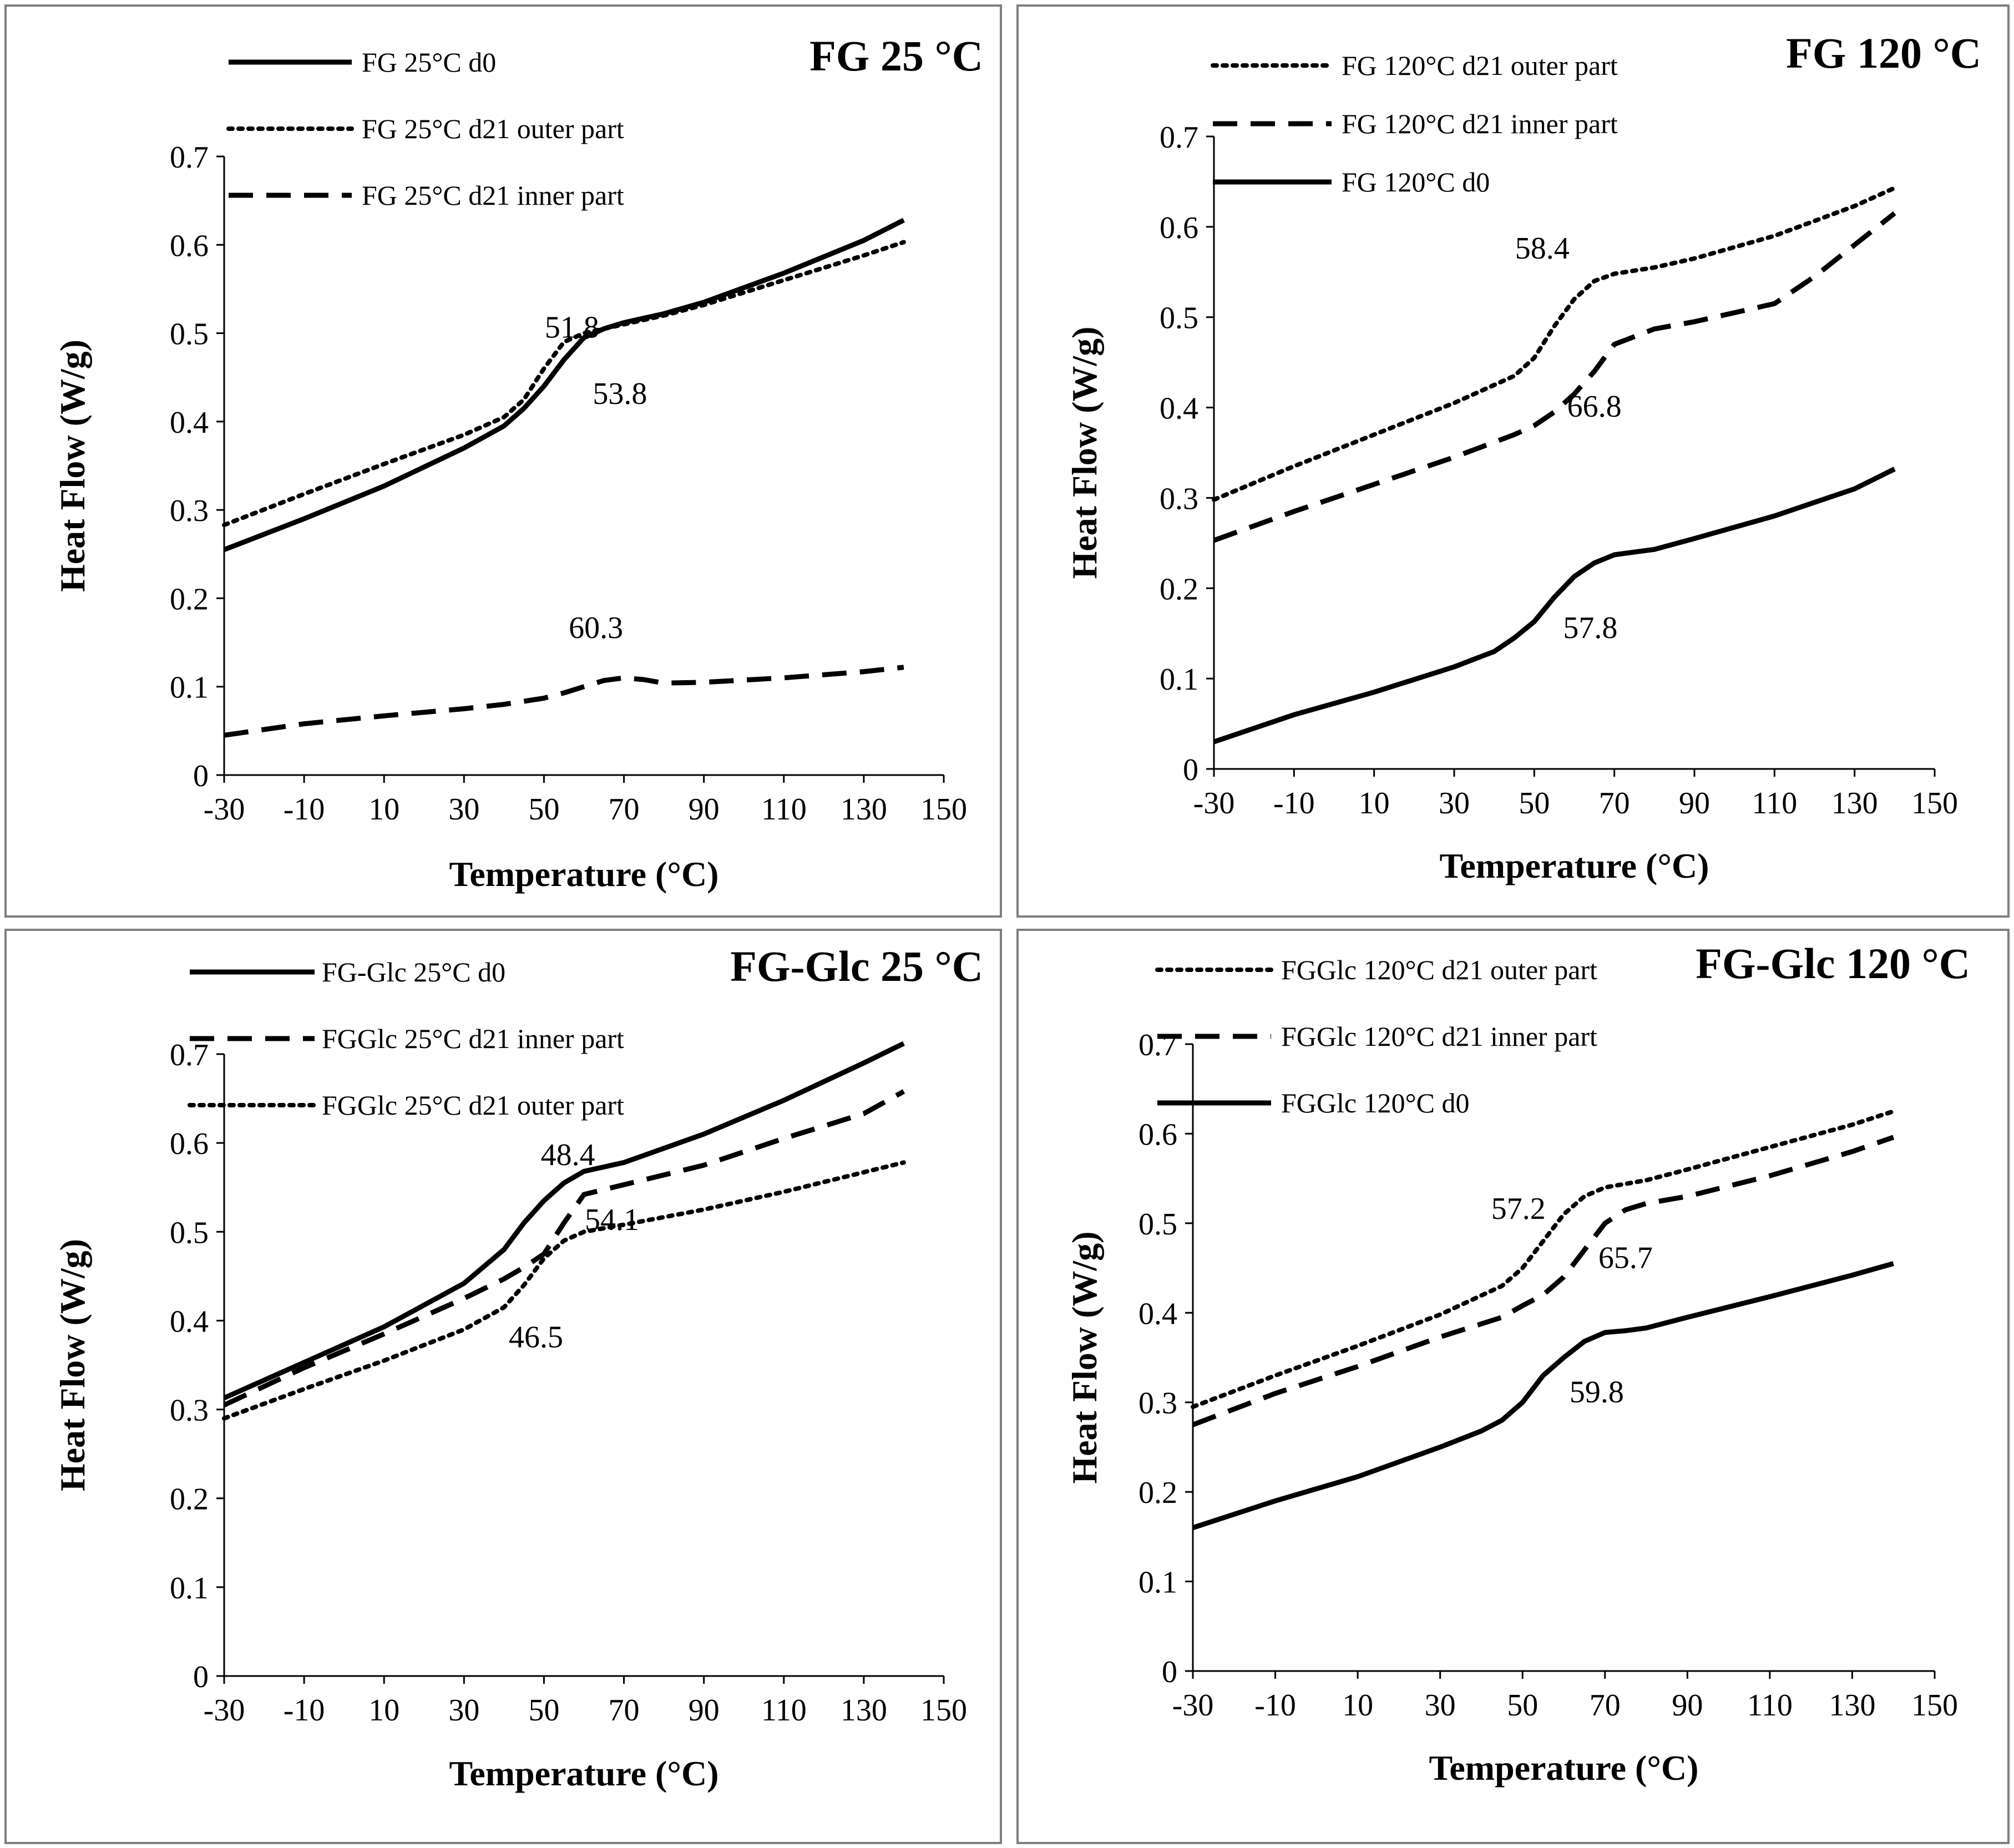  I want to click on legend-label: FGGlc 25°C d21 outer part, so click(473, 1105).